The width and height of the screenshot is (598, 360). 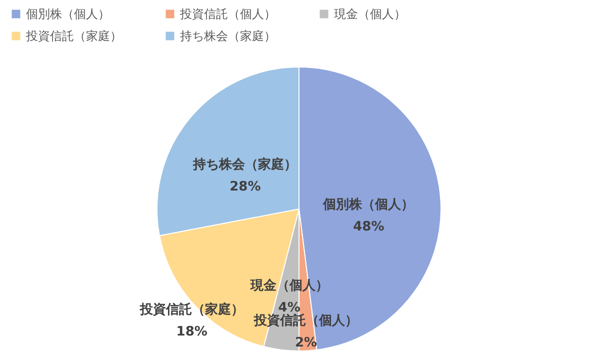 What do you see at coordinates (368, 227) in the screenshot?
I see `data-label: 48%` at bounding box center [368, 227].